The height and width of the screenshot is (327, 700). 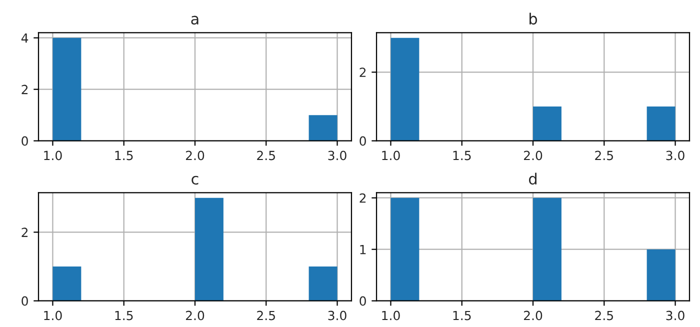 I want to click on chart-title: c, so click(x=195, y=180).